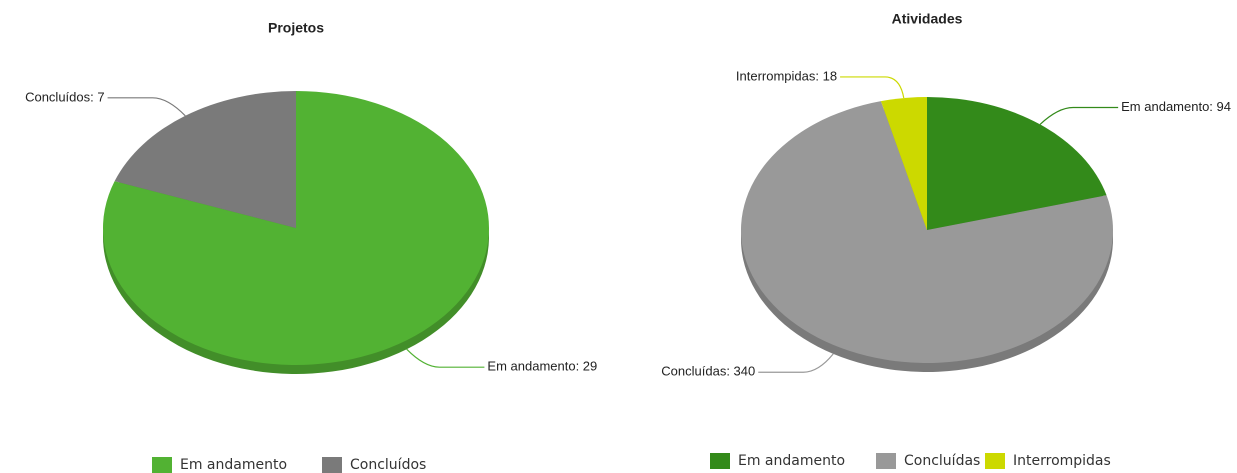 The width and height of the screenshot is (1237, 473). Describe the element at coordinates (1062, 461) in the screenshot. I see `legend-label: Interrompidas` at that location.